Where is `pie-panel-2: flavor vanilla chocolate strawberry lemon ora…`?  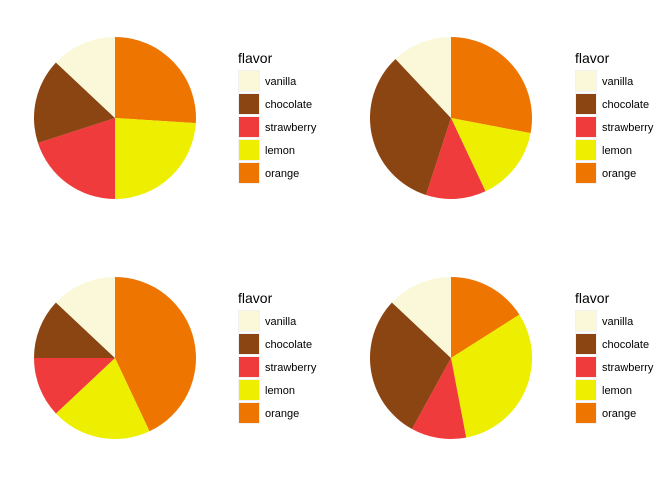 pie-panel-2: flavor vanilla chocolate strawberry lemon ora… is located at coordinates (511, 118).